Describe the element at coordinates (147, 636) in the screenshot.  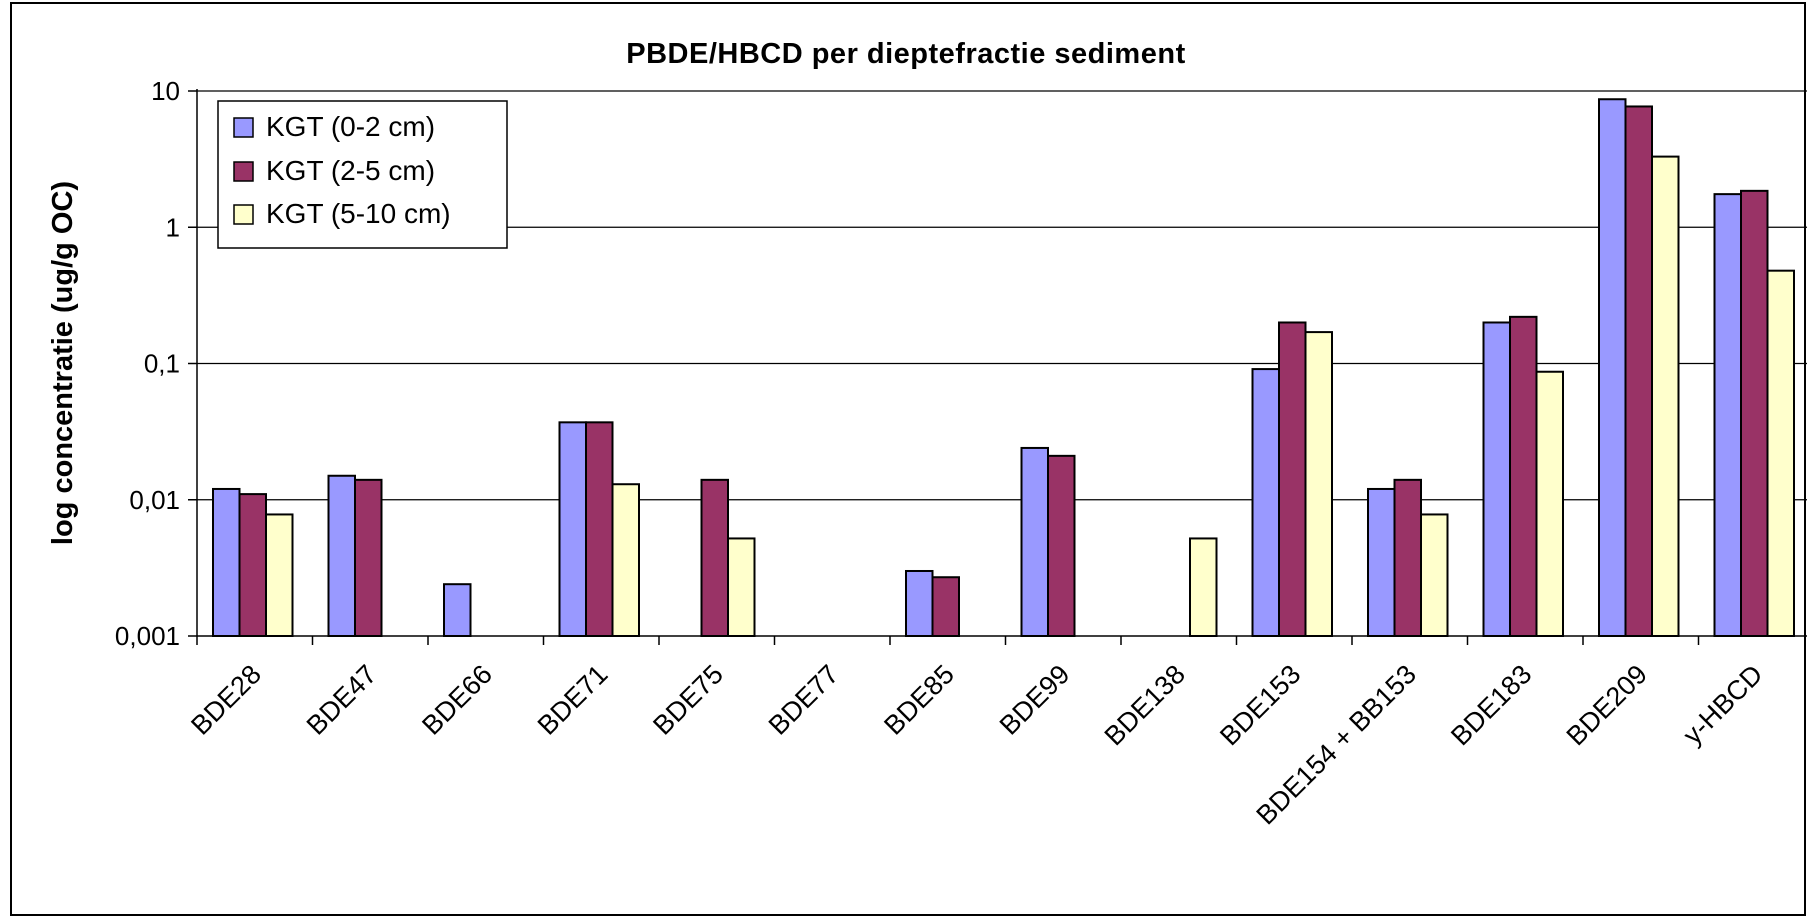
I see `y-tick-label: 0,001` at that location.